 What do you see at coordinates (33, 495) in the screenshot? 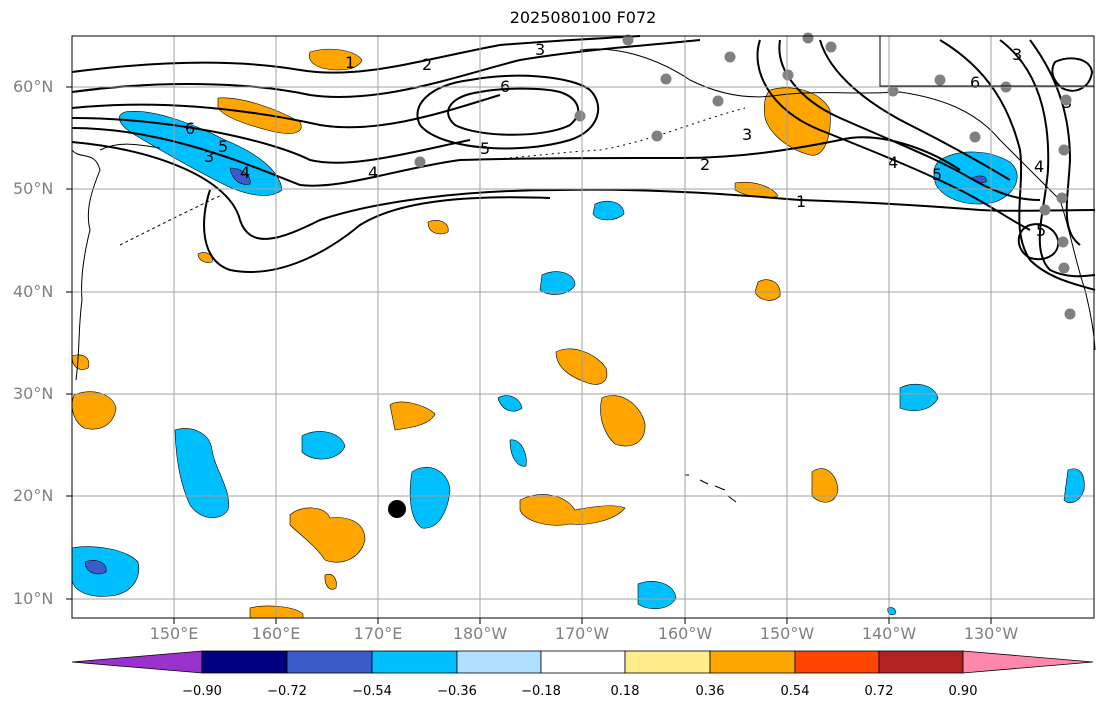
I see `lat-label: 20°N` at bounding box center [33, 495].